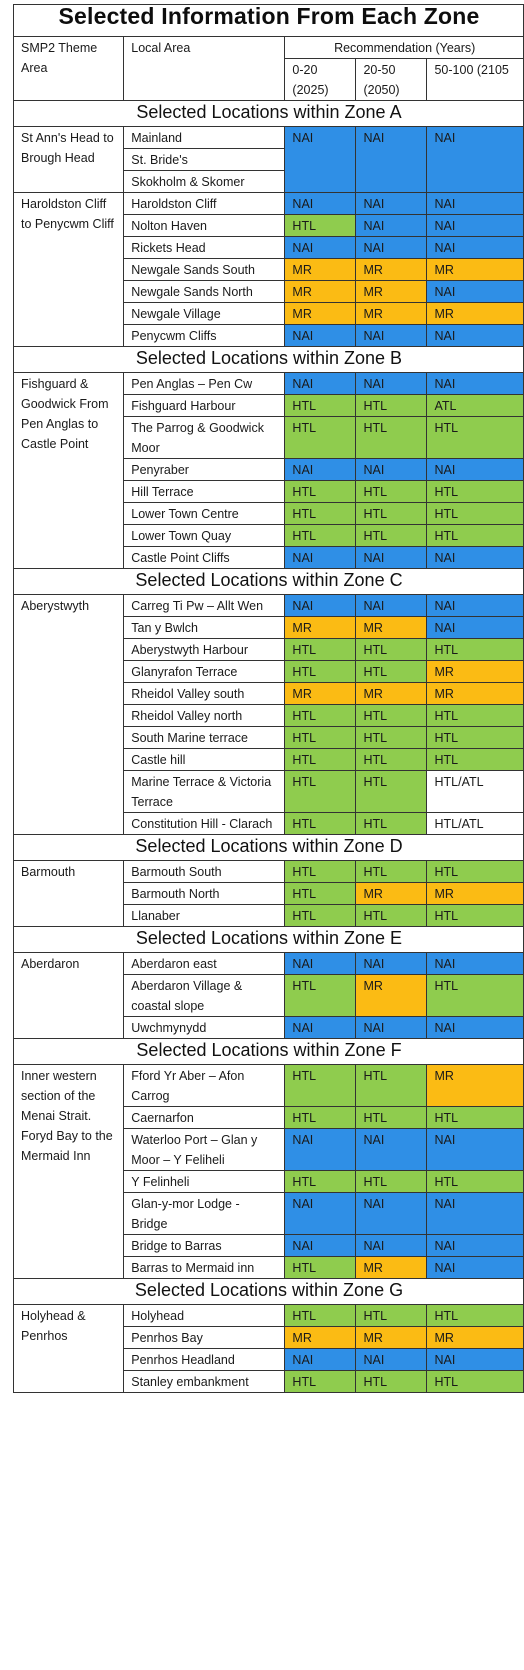 This screenshot has height=1670, width=524. I want to click on local-area-cell: Waterloo Port – Glan y Moor – Y Feliheli, so click(204, 1149).